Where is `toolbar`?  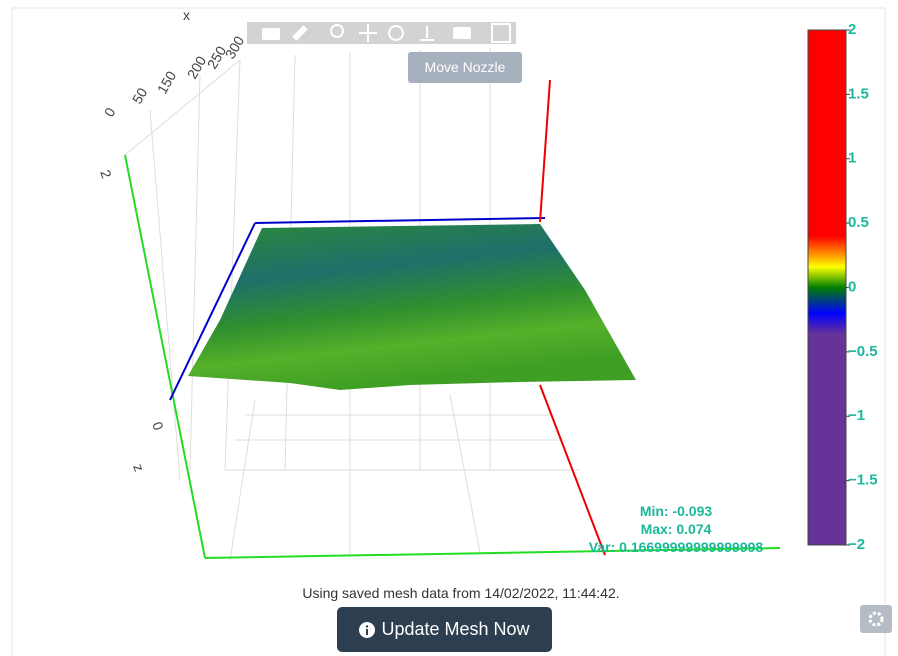
toolbar is located at coordinates (381, 33).